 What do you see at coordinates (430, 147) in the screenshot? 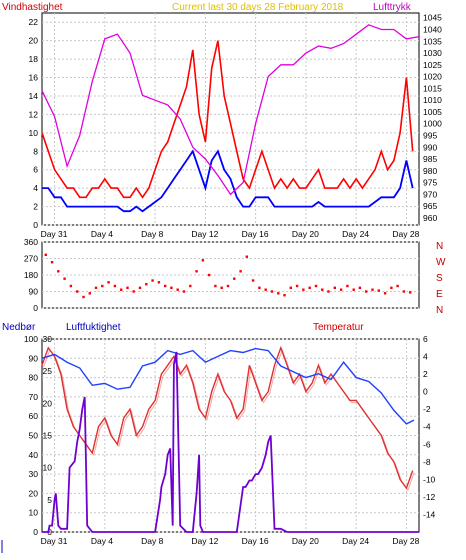
I see `y-tick-label: 990` at bounding box center [430, 147].